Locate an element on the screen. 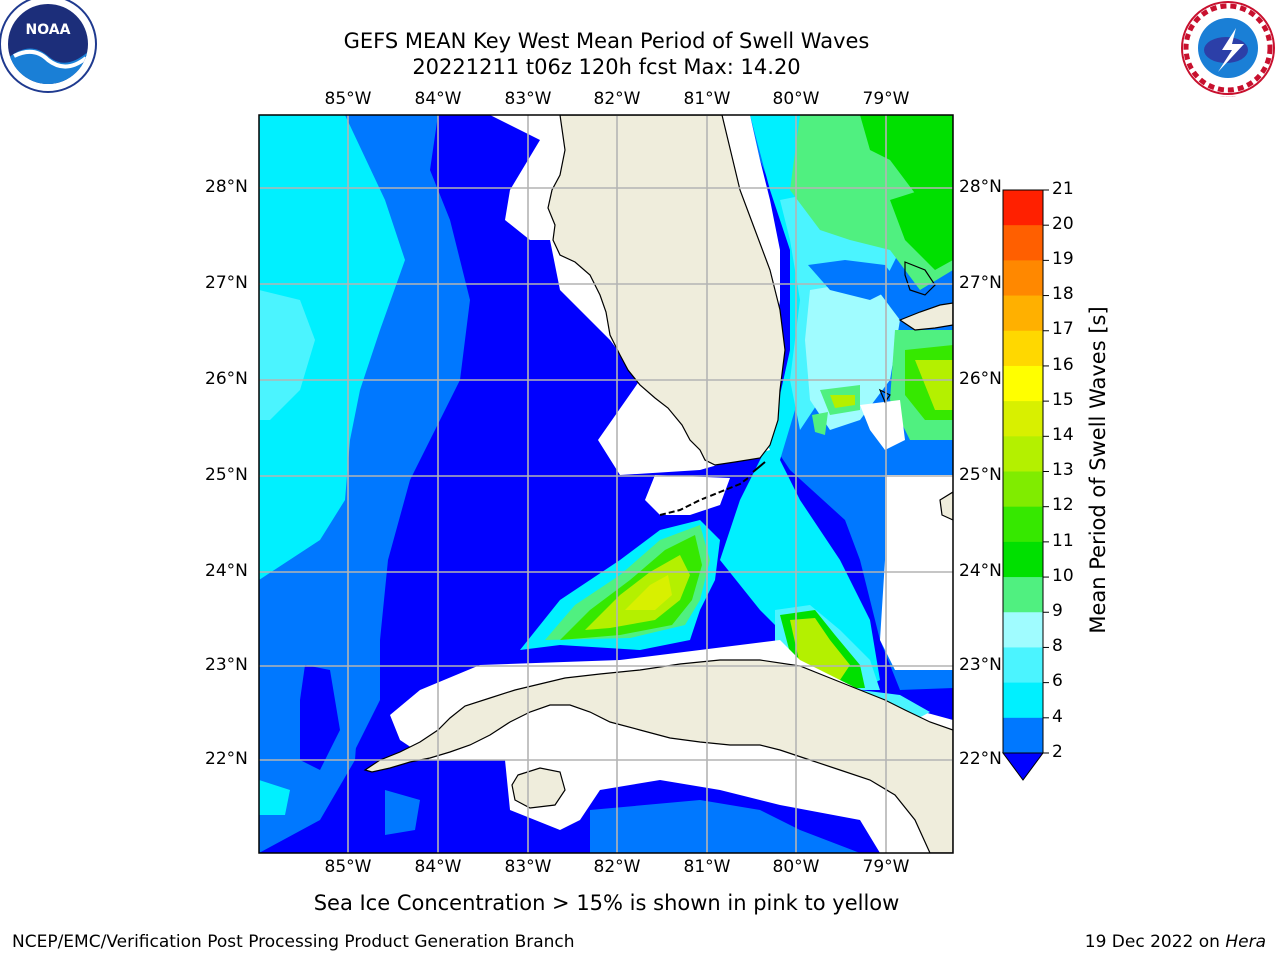 The height and width of the screenshot is (960, 1280). lon-label-top: 80°W is located at coordinates (796, 99).